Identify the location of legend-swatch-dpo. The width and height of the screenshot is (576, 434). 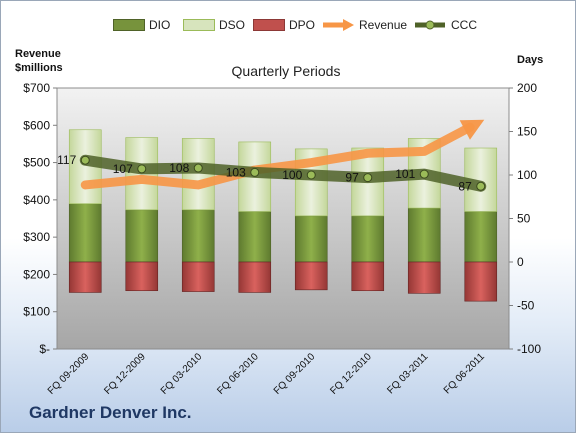
(269, 25).